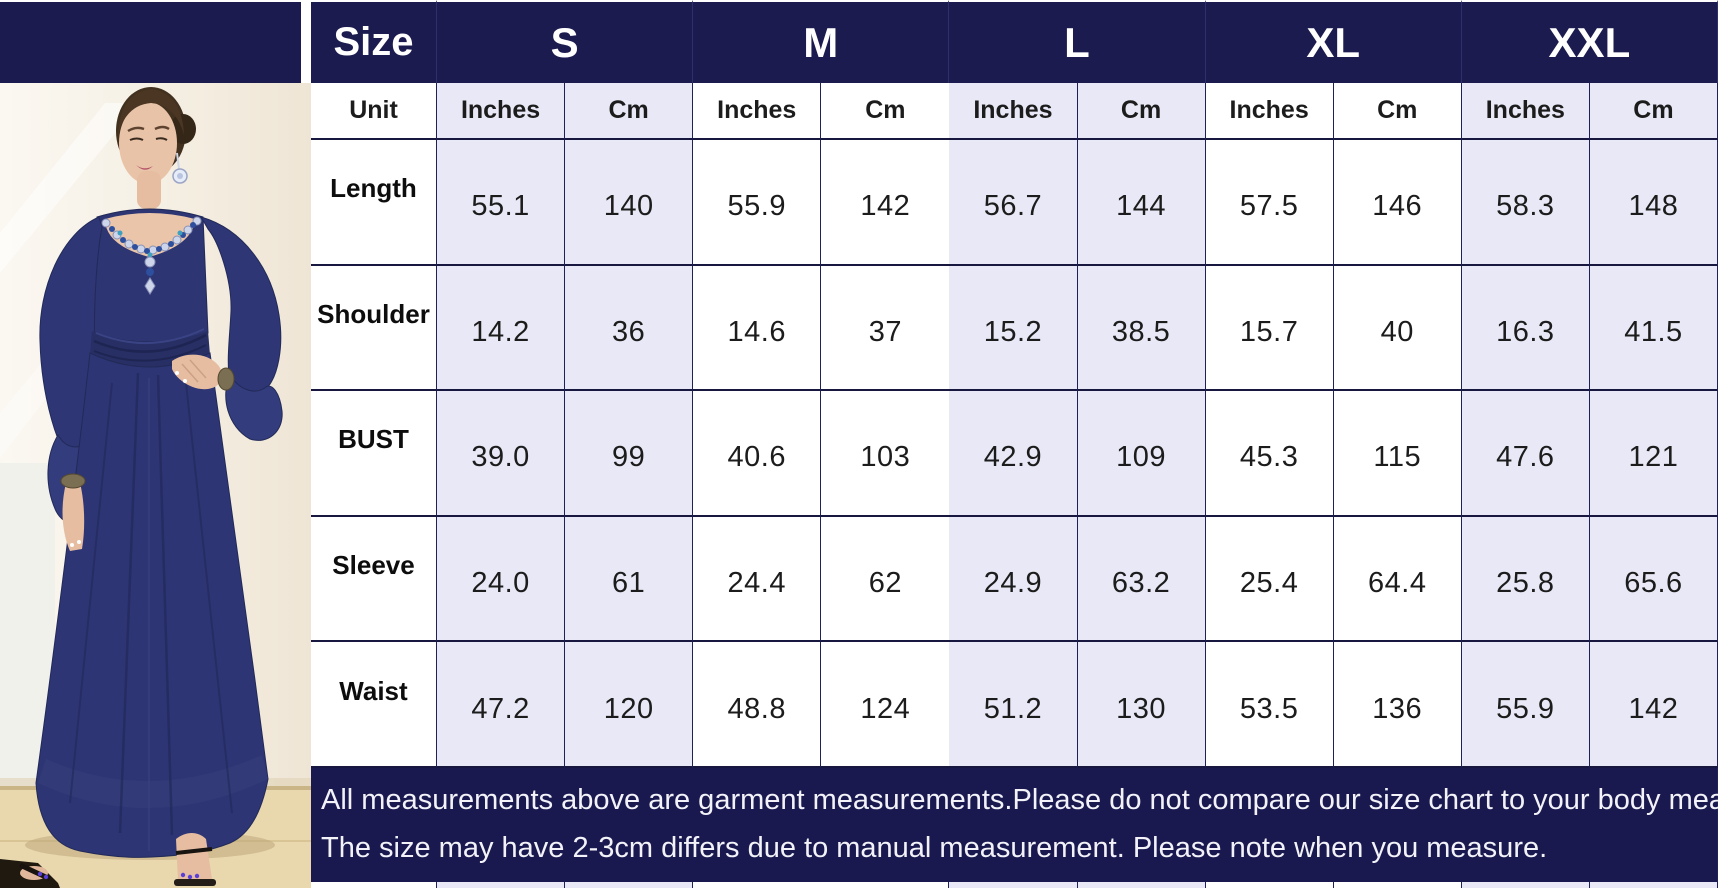 This screenshot has width=1718, height=888. I want to click on measurement-cell: 48.8, so click(757, 705).